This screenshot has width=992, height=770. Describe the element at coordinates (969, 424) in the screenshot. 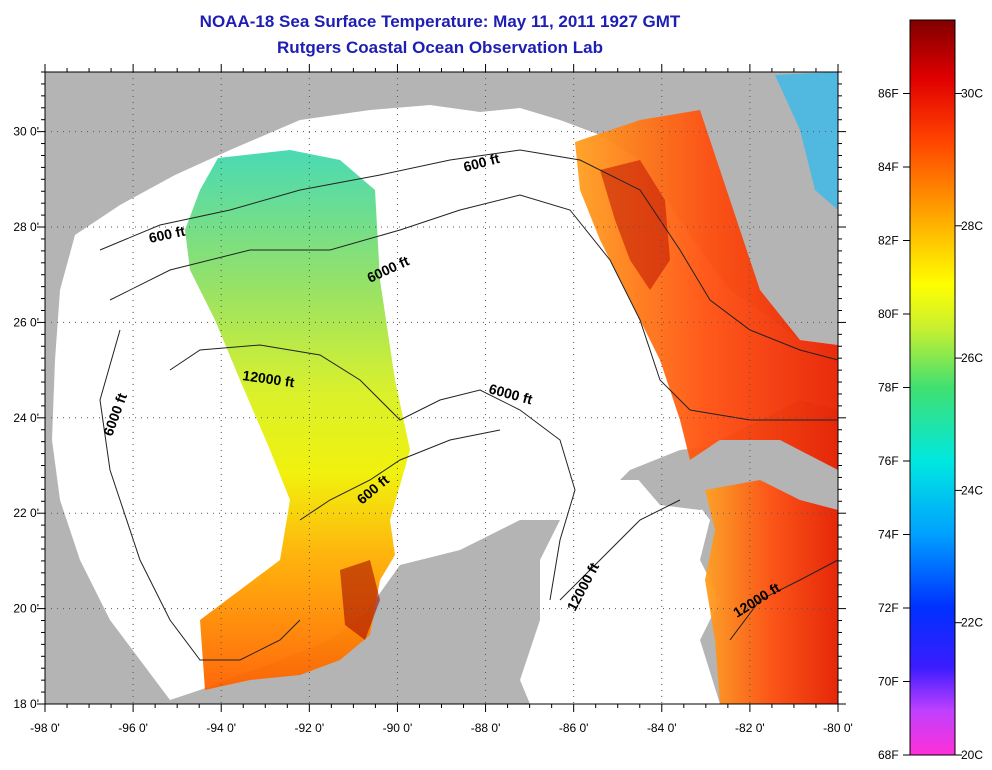

I see `colorbar-celsius-labels: 30C 28C 26C 24C 22C 20C` at that location.